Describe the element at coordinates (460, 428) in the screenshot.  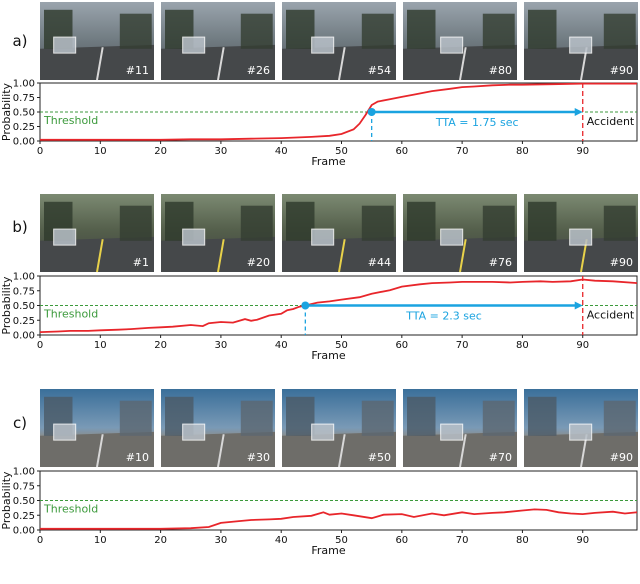
I see `frame-thumbnail: #70` at that location.